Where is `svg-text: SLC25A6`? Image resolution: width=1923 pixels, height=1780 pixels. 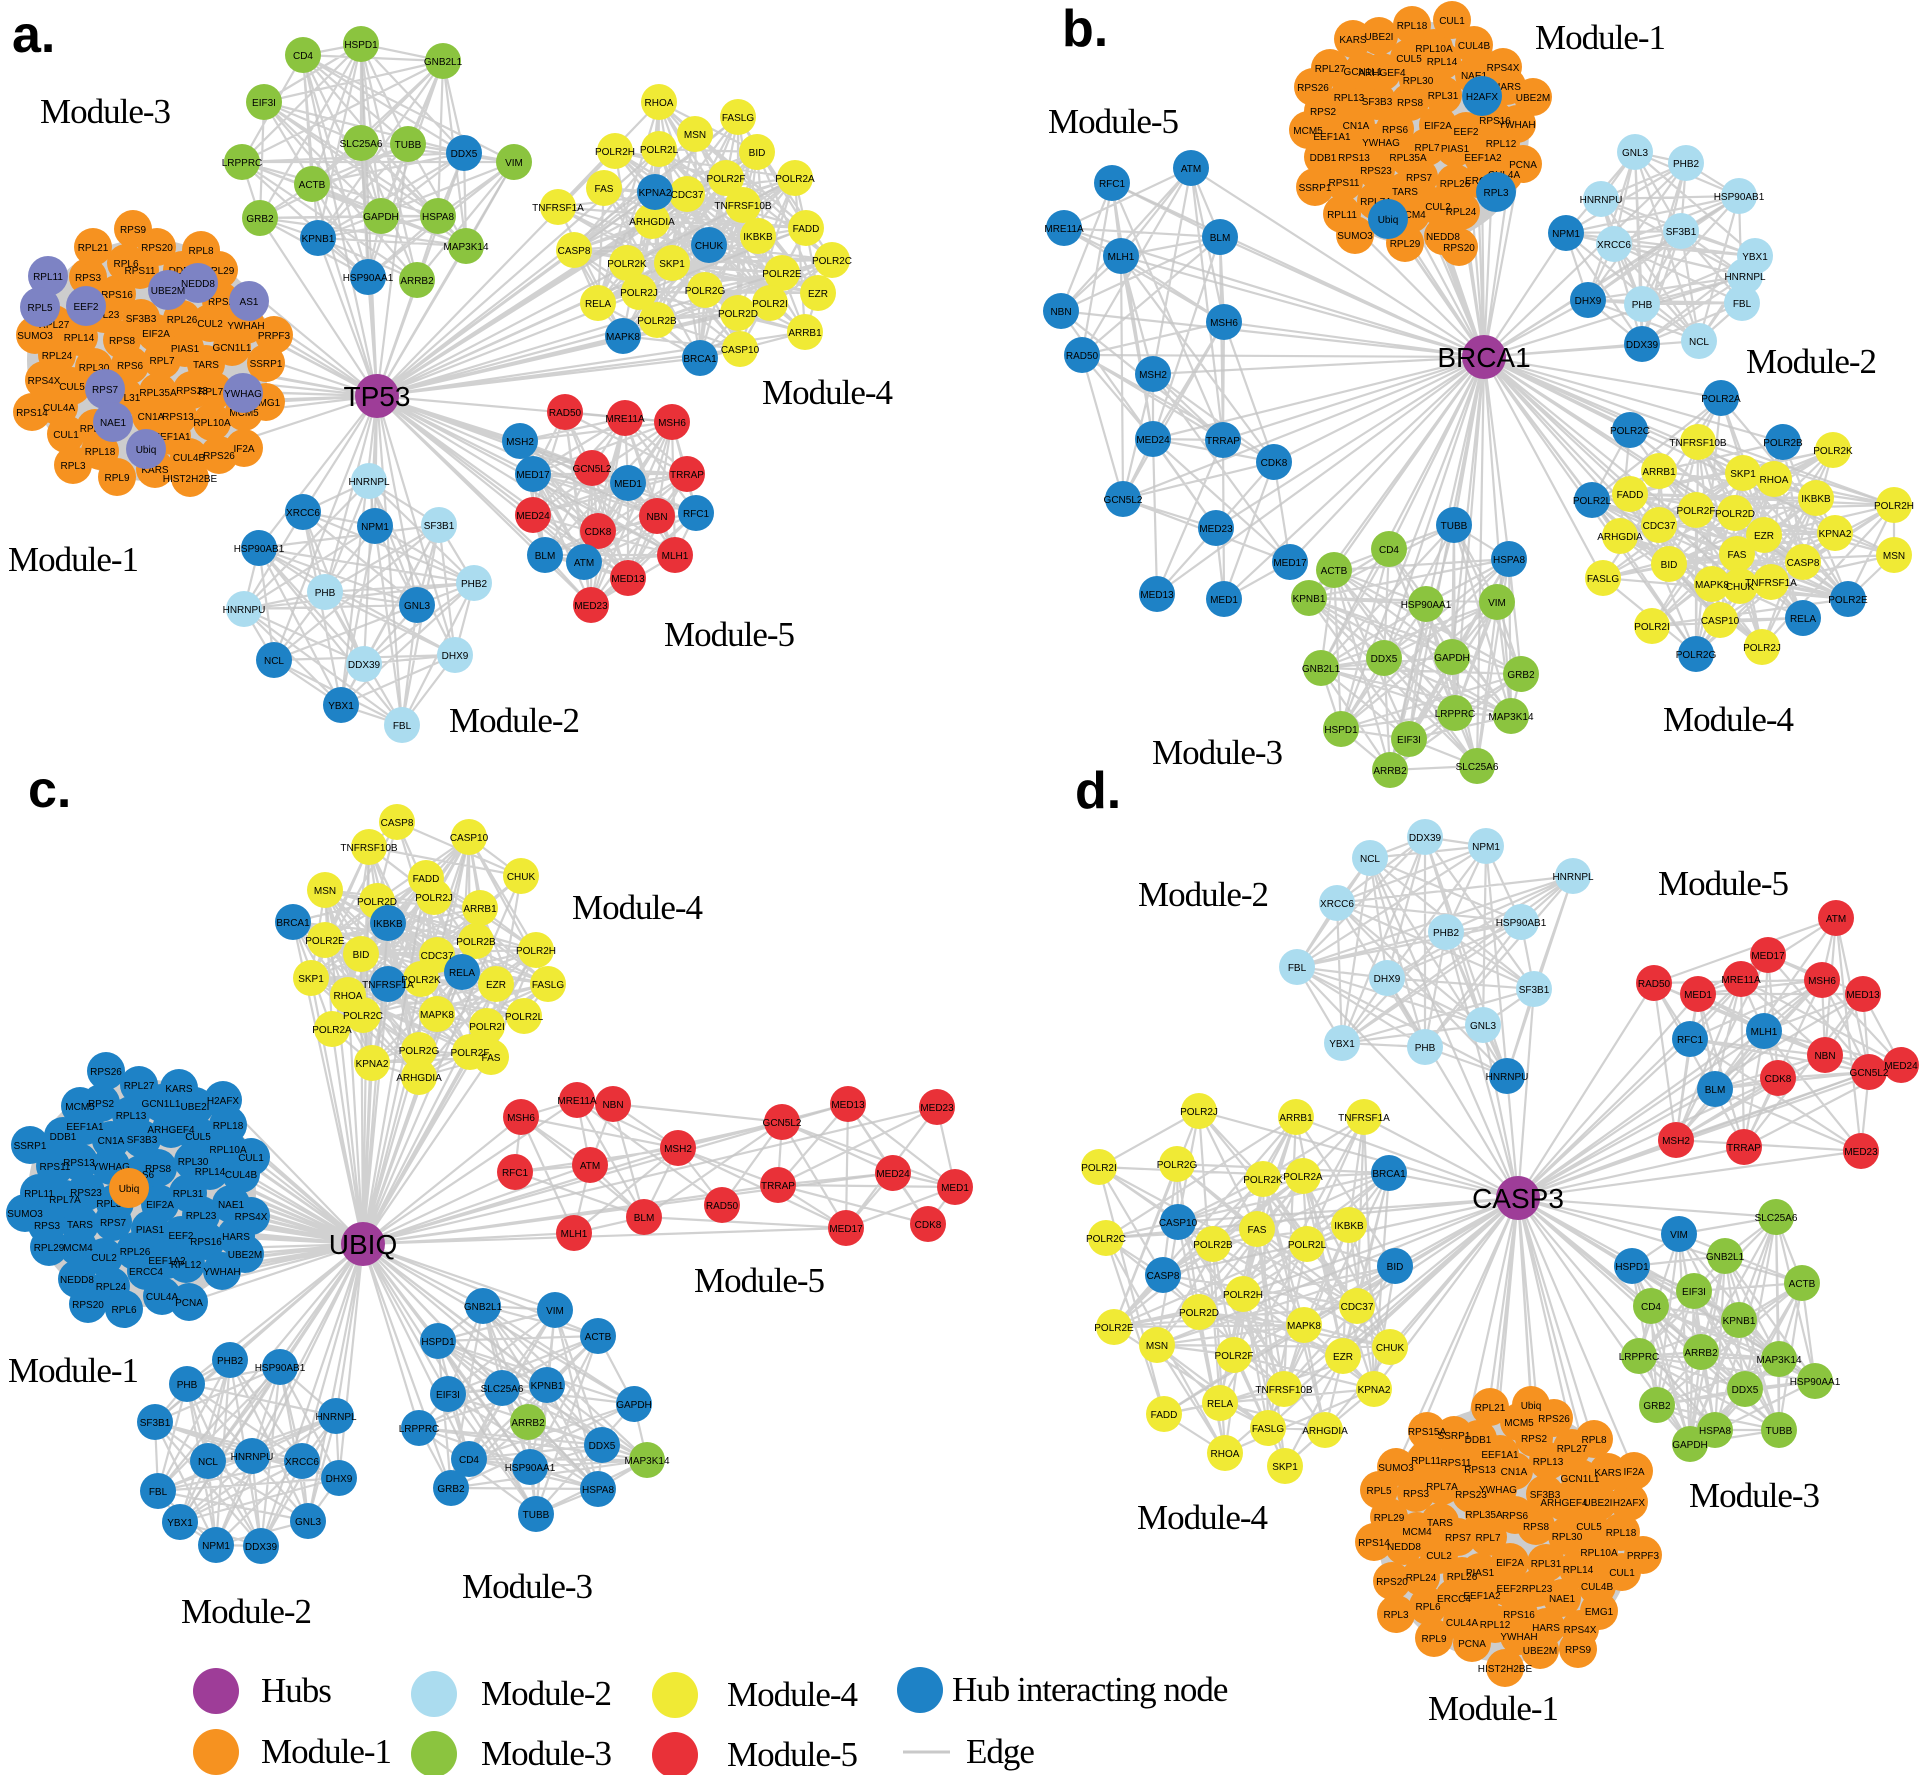 svg-text: SLC25A6 is located at coordinates (1477, 767).